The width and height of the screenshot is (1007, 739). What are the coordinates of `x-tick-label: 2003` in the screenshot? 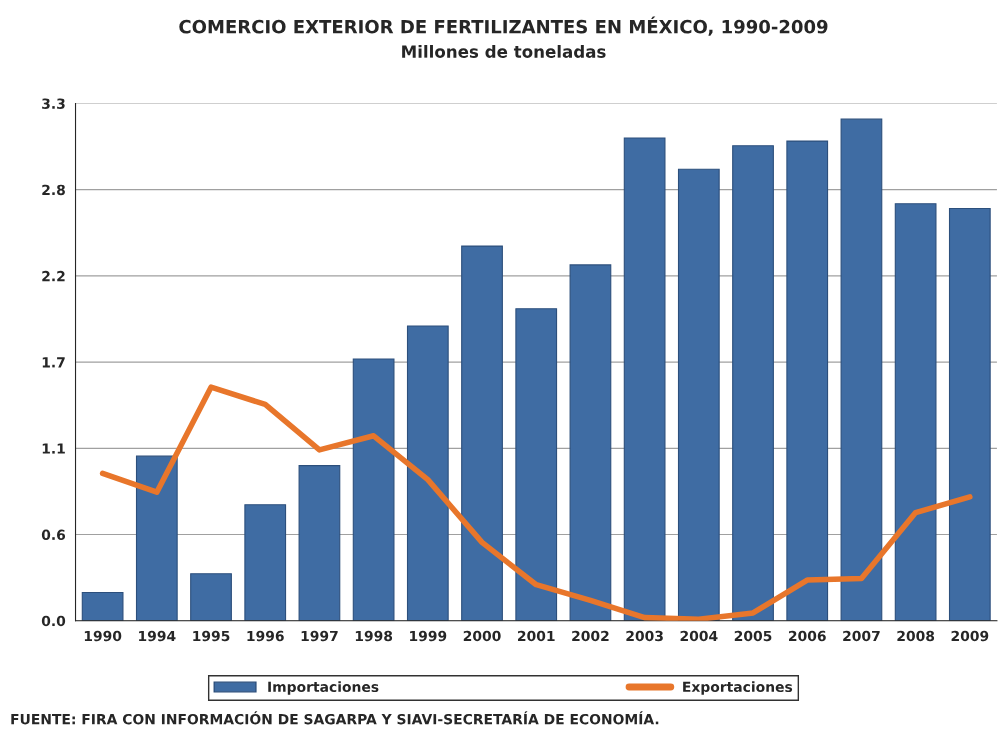 It's located at (644, 636).